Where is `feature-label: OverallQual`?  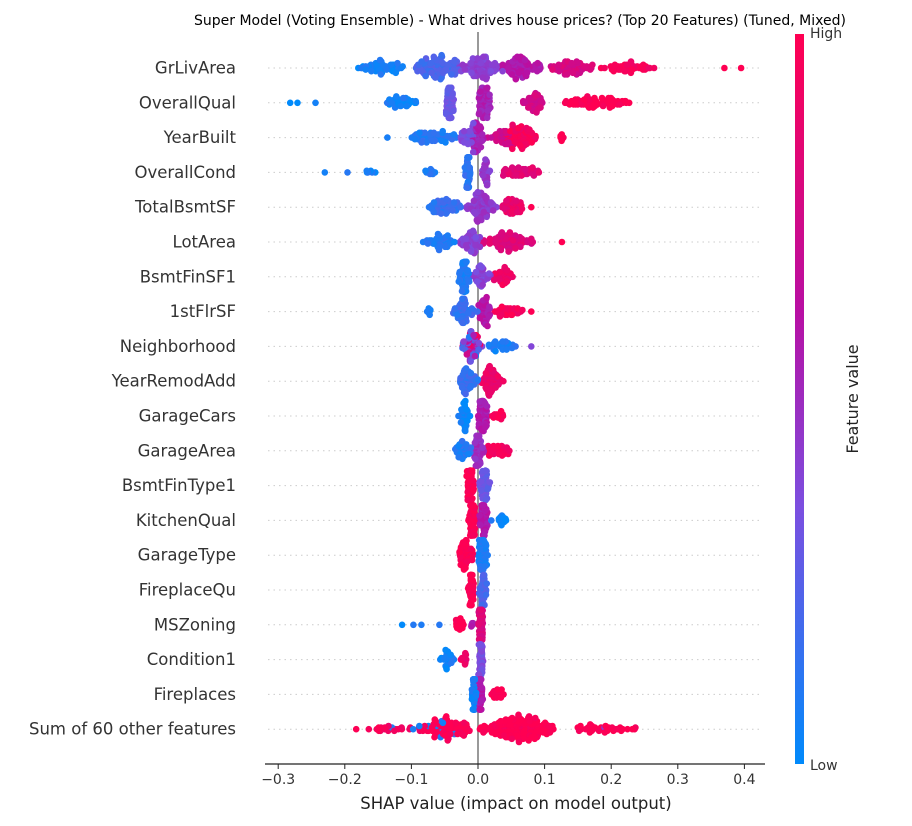 feature-label: OverallQual is located at coordinates (187, 102).